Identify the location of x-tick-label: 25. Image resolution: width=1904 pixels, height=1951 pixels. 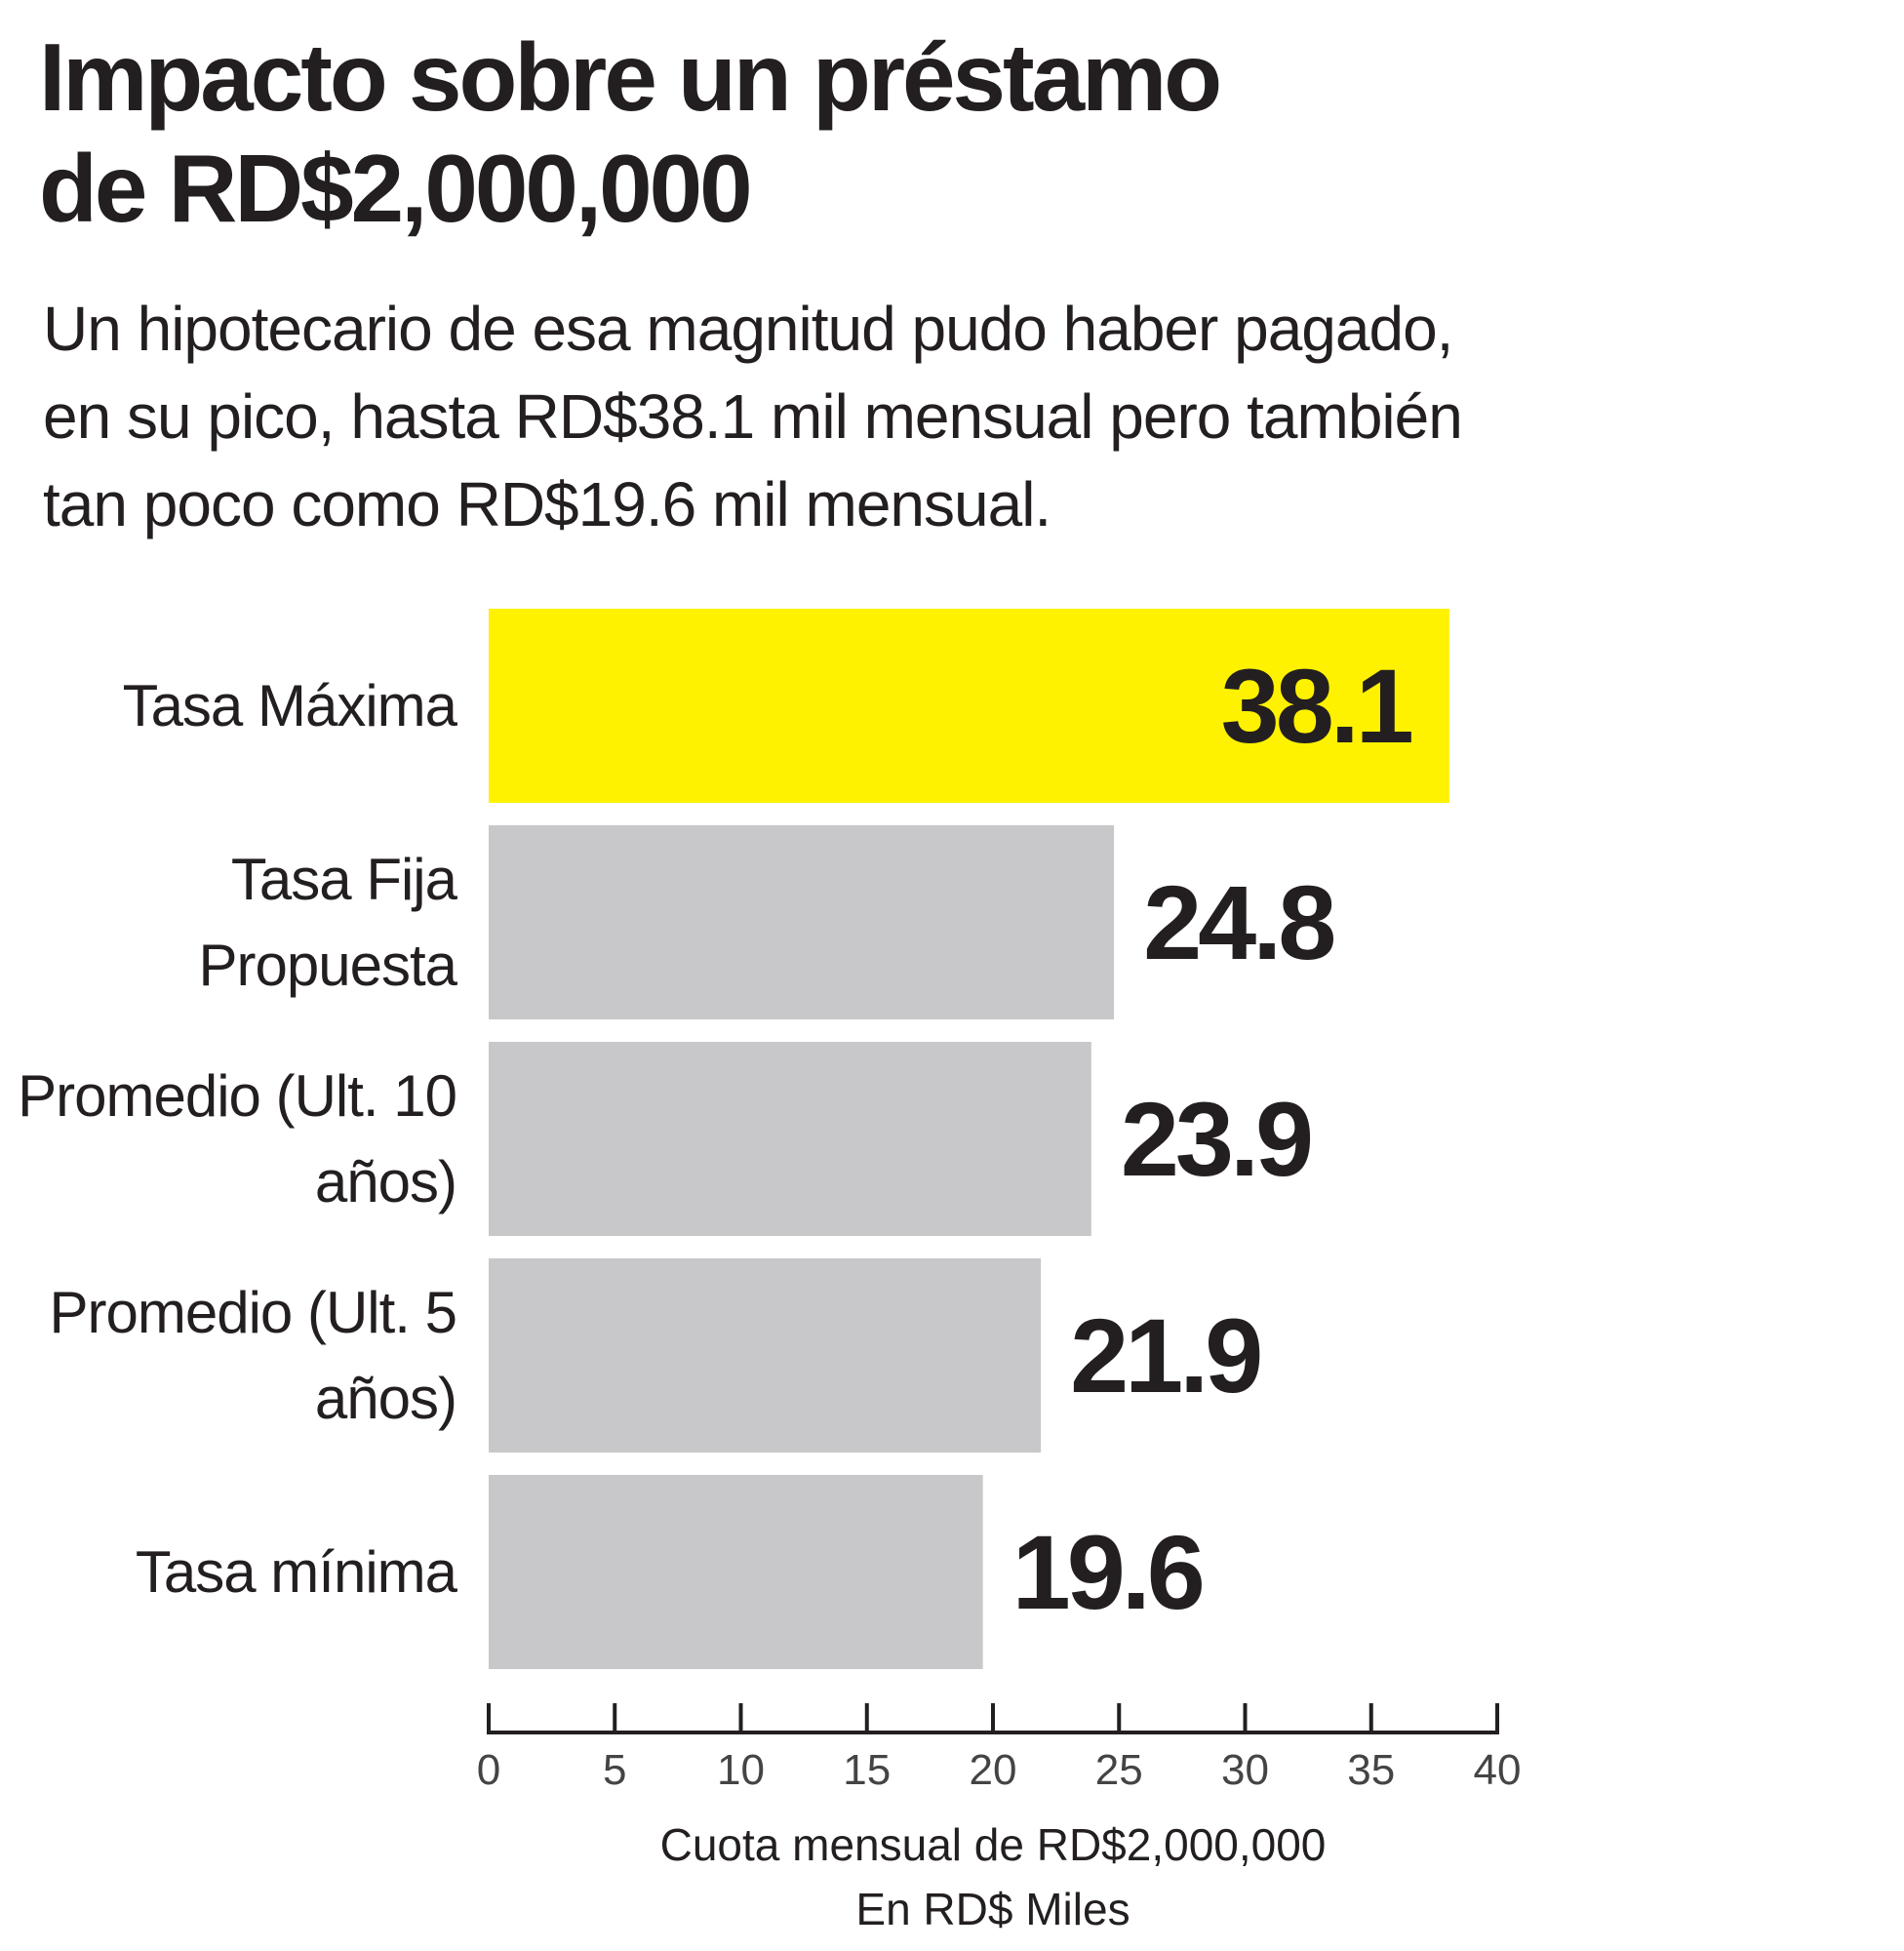
(1118, 1770).